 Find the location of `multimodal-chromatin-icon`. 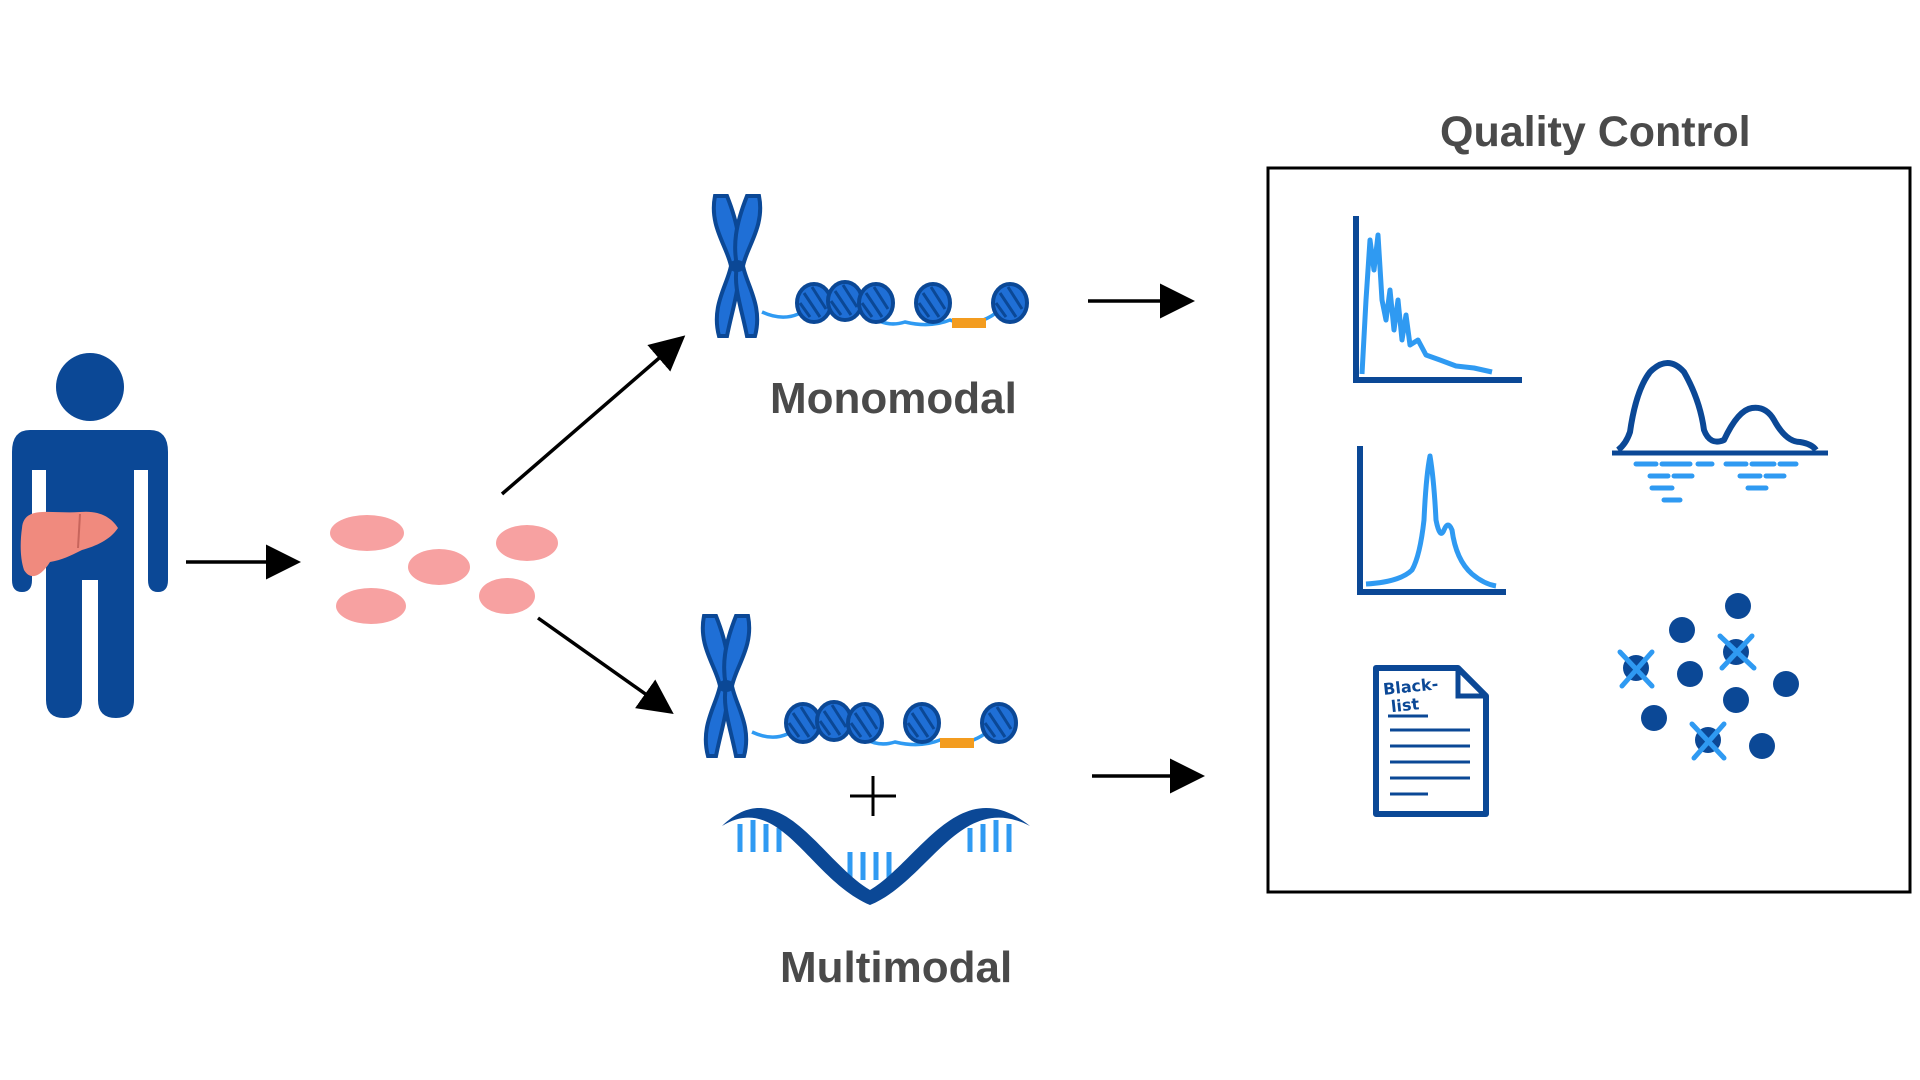

multimodal-chromatin-icon is located at coordinates (859, 686).